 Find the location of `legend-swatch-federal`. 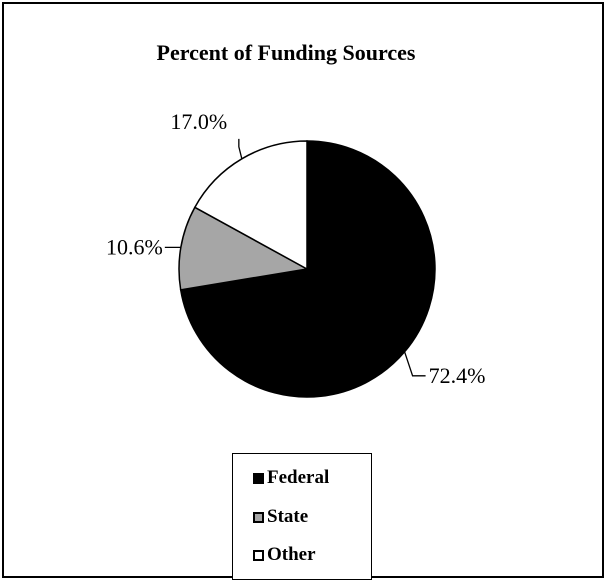

legend-swatch-federal is located at coordinates (258, 478).